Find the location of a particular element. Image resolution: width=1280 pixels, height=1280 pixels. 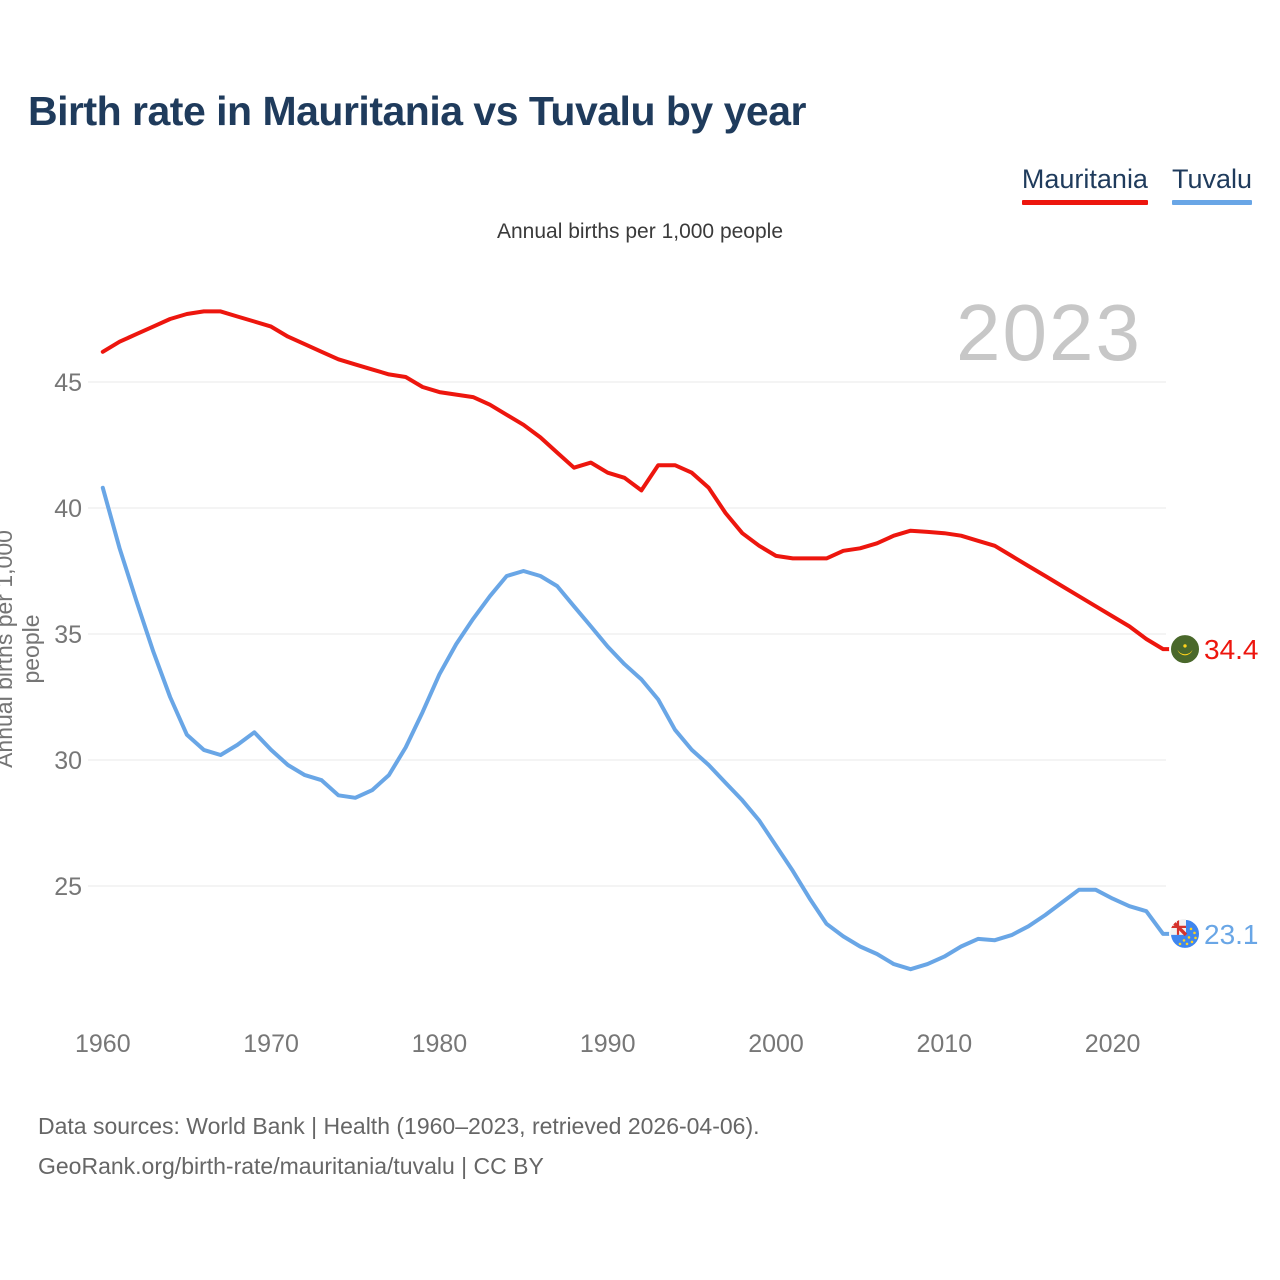

legend-label-tuvalu: Tuvalu is located at coordinates (1211, 179).